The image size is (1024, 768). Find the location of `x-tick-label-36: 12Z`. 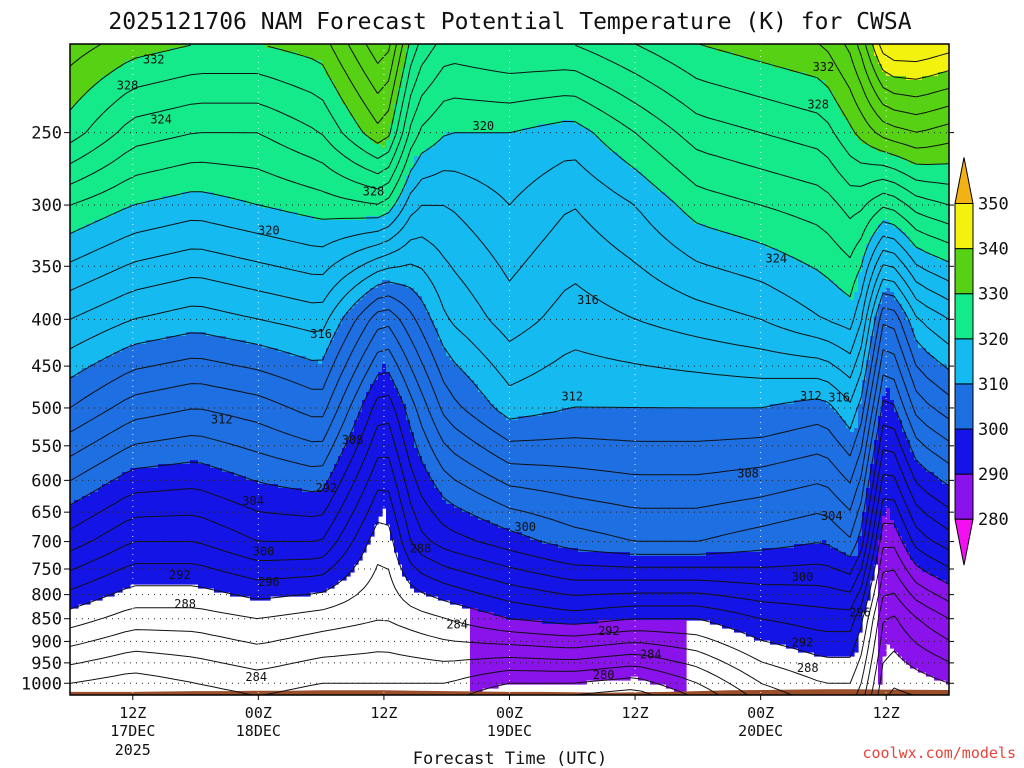

x-tick-label-36: 12Z is located at coordinates (383, 713).